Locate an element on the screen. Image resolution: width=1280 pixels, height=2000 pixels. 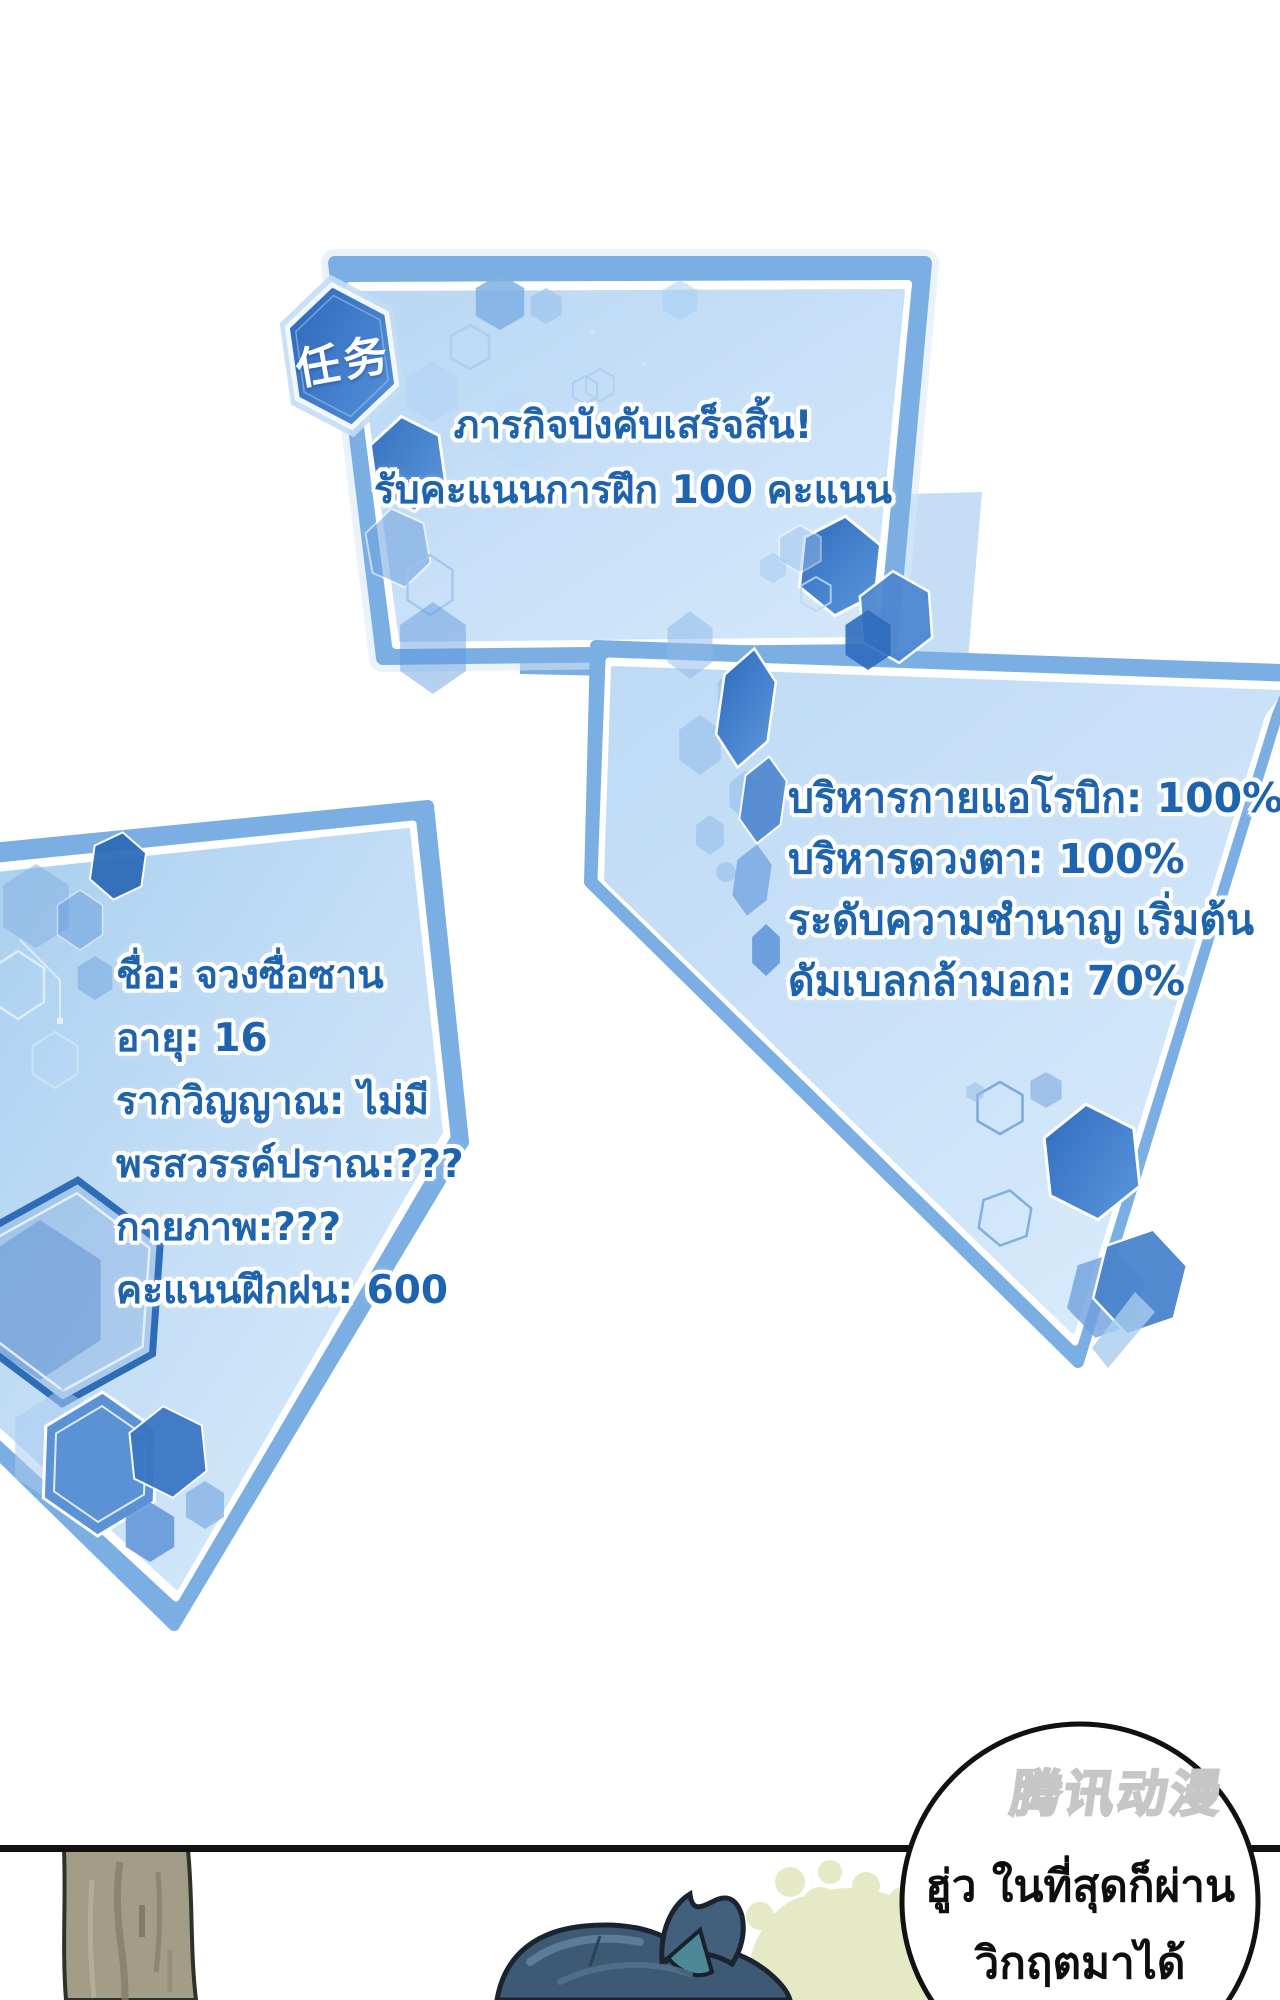
character-hair is located at coordinates (643, 1944).